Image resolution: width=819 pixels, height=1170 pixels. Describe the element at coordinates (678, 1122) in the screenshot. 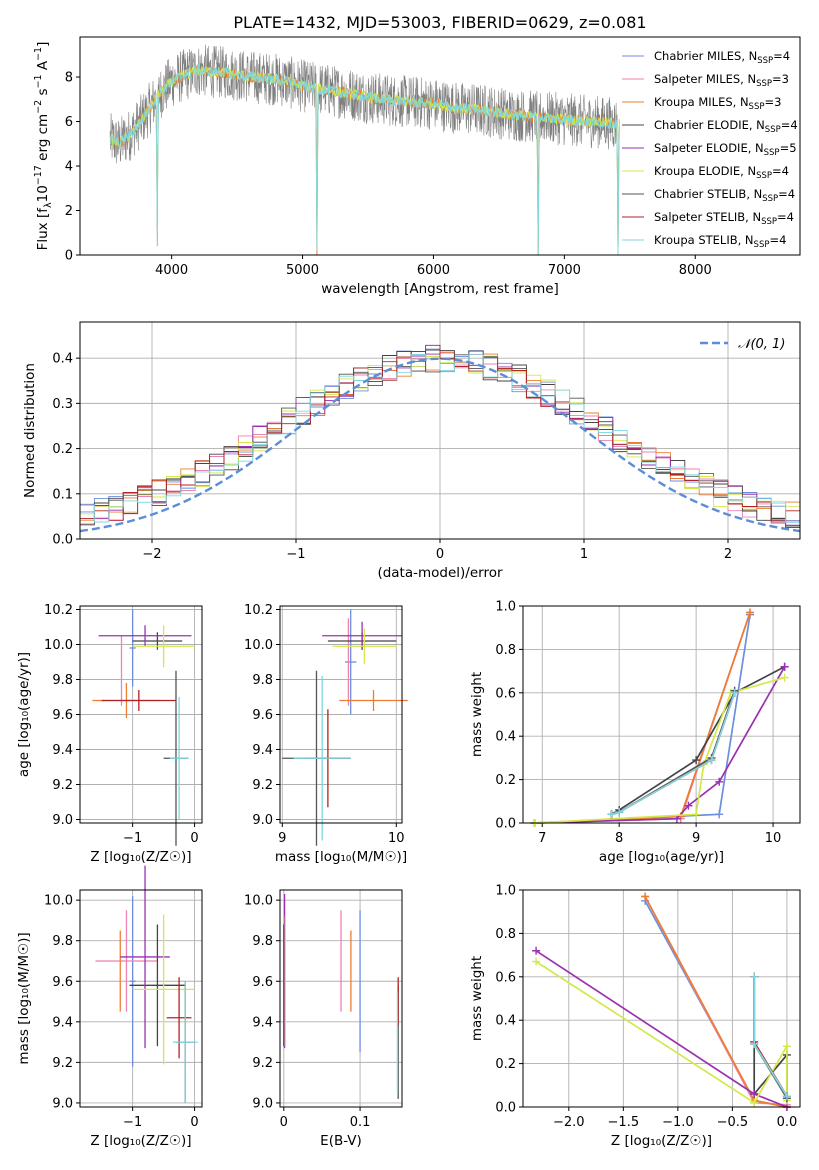

I see `x-tick-label: −1.0` at that location.